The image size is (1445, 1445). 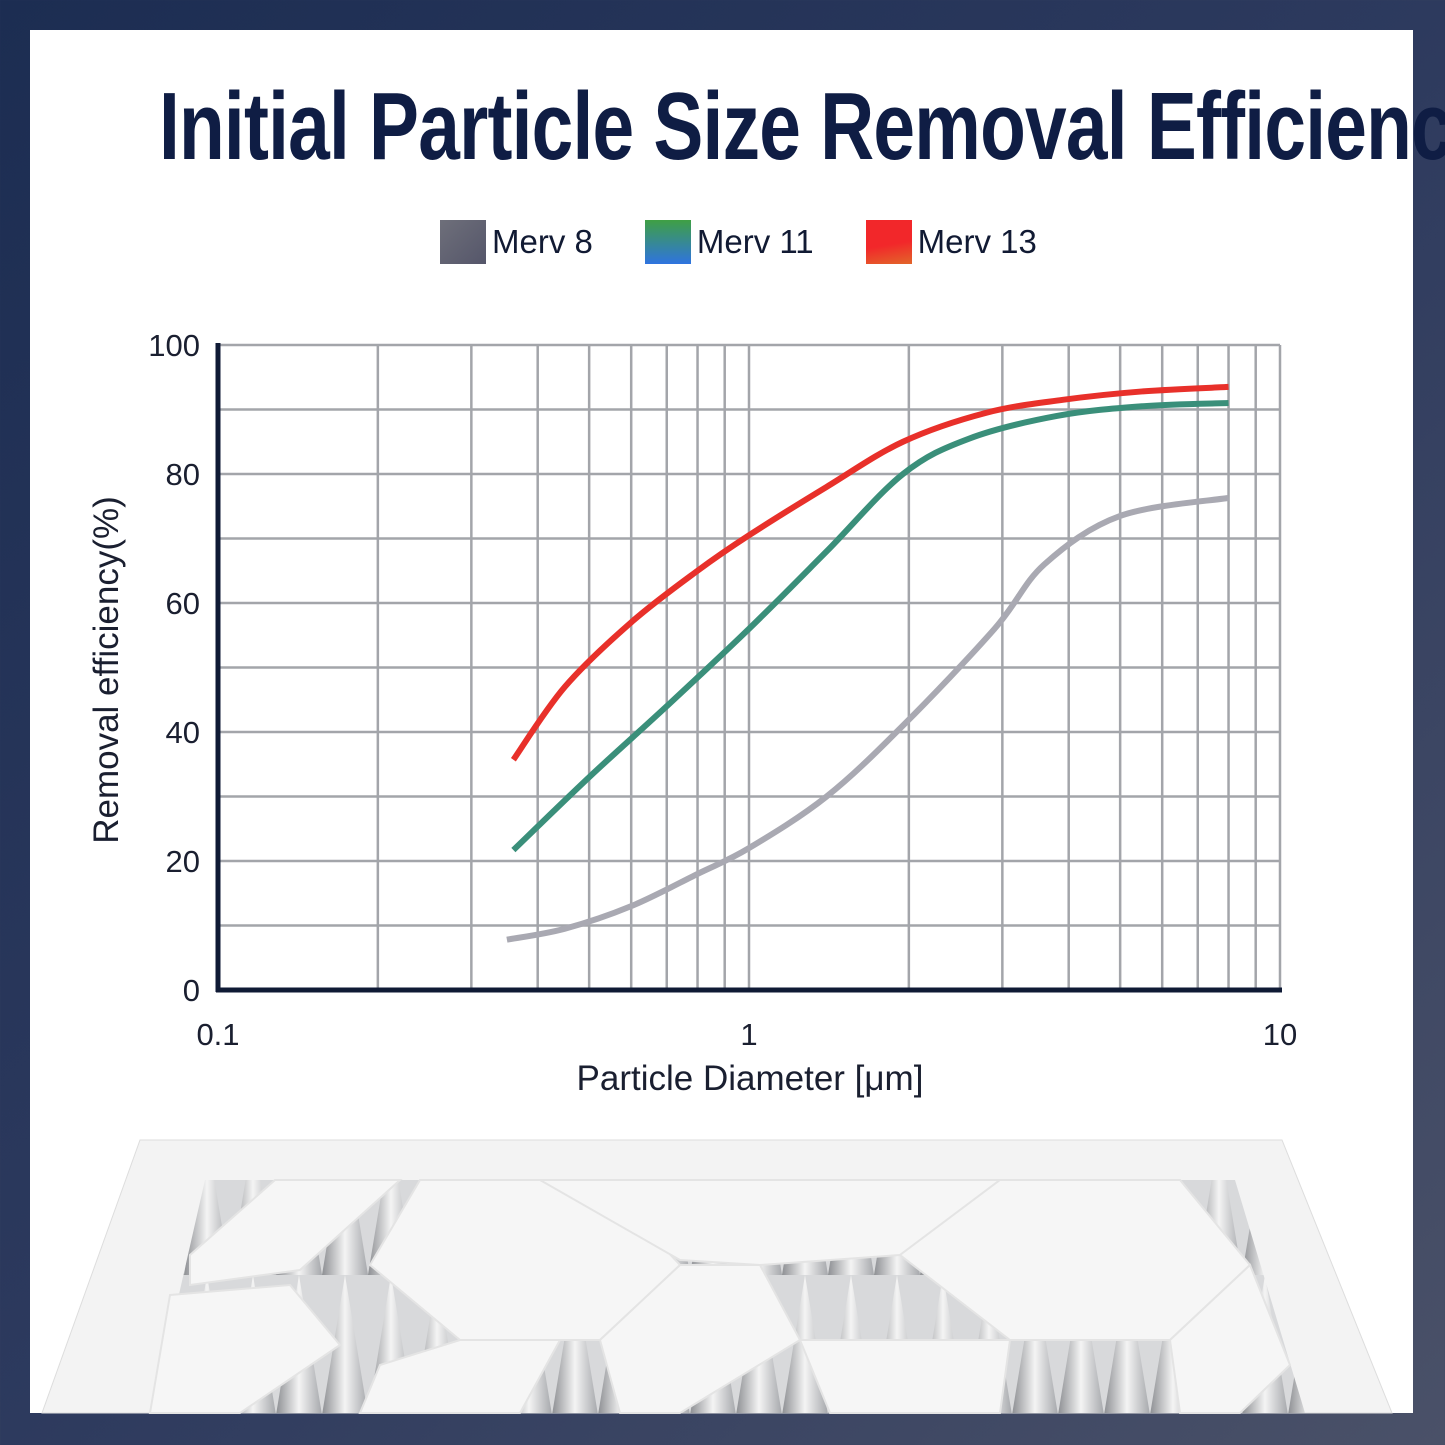 What do you see at coordinates (183, 474) in the screenshot?
I see `y-tick-label: 80` at bounding box center [183, 474].